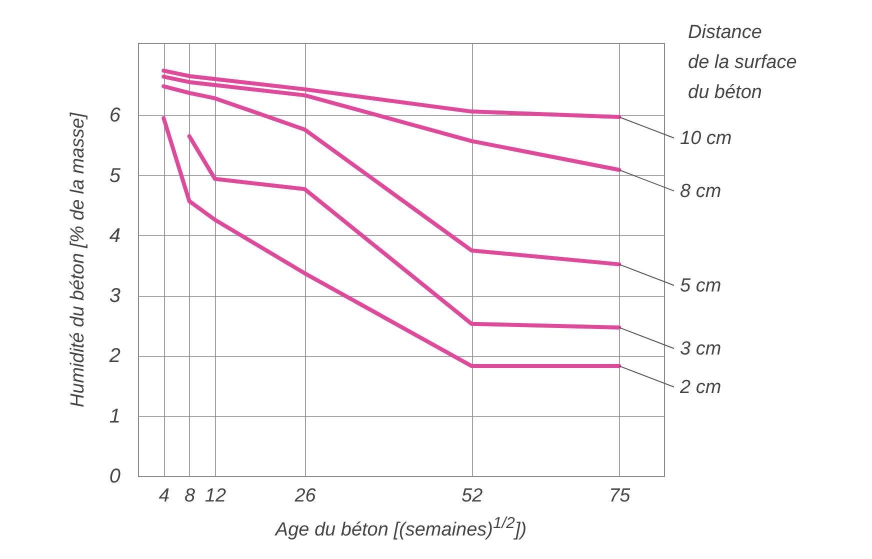 Image resolution: width=872 pixels, height=559 pixels. What do you see at coordinates (701, 349) in the screenshot?
I see `text: 3 cm` at bounding box center [701, 349].